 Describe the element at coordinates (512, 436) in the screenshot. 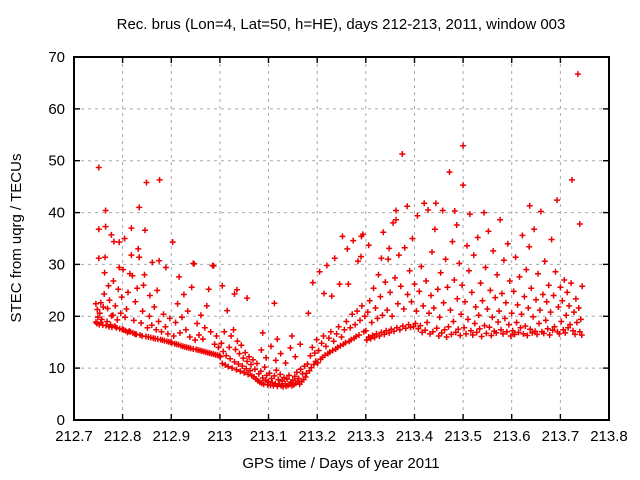

I see `x-tick-label: 213.6` at that location.